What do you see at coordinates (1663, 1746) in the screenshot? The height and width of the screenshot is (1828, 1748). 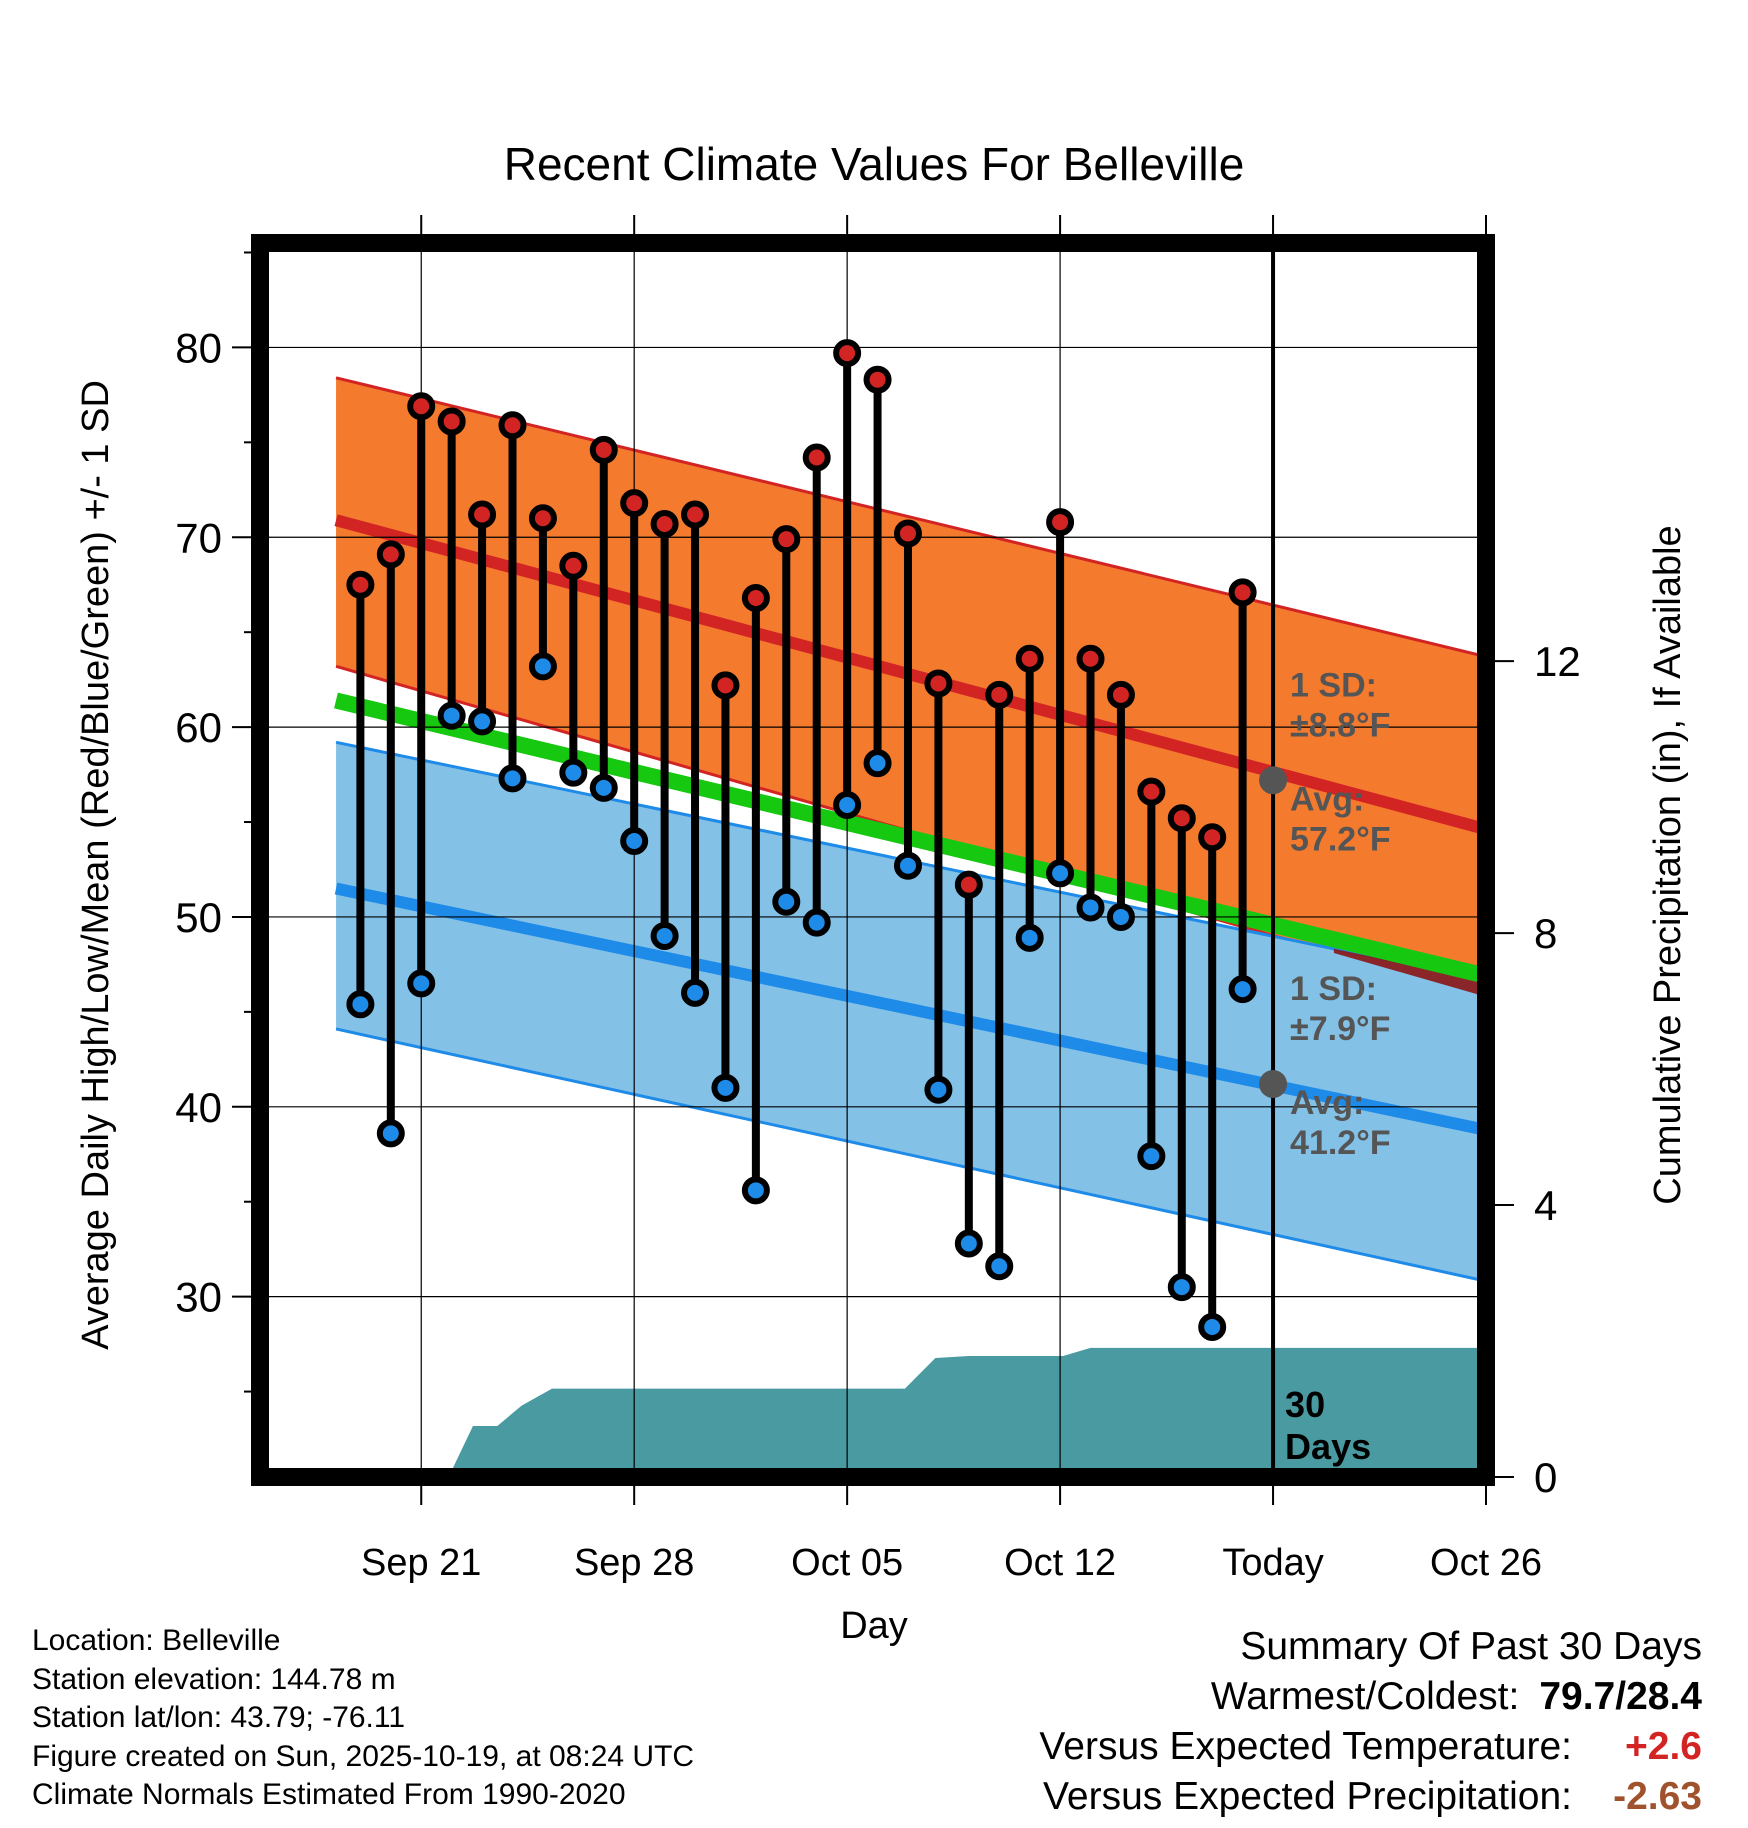 I see `temp-value: +2.6` at bounding box center [1663, 1746].